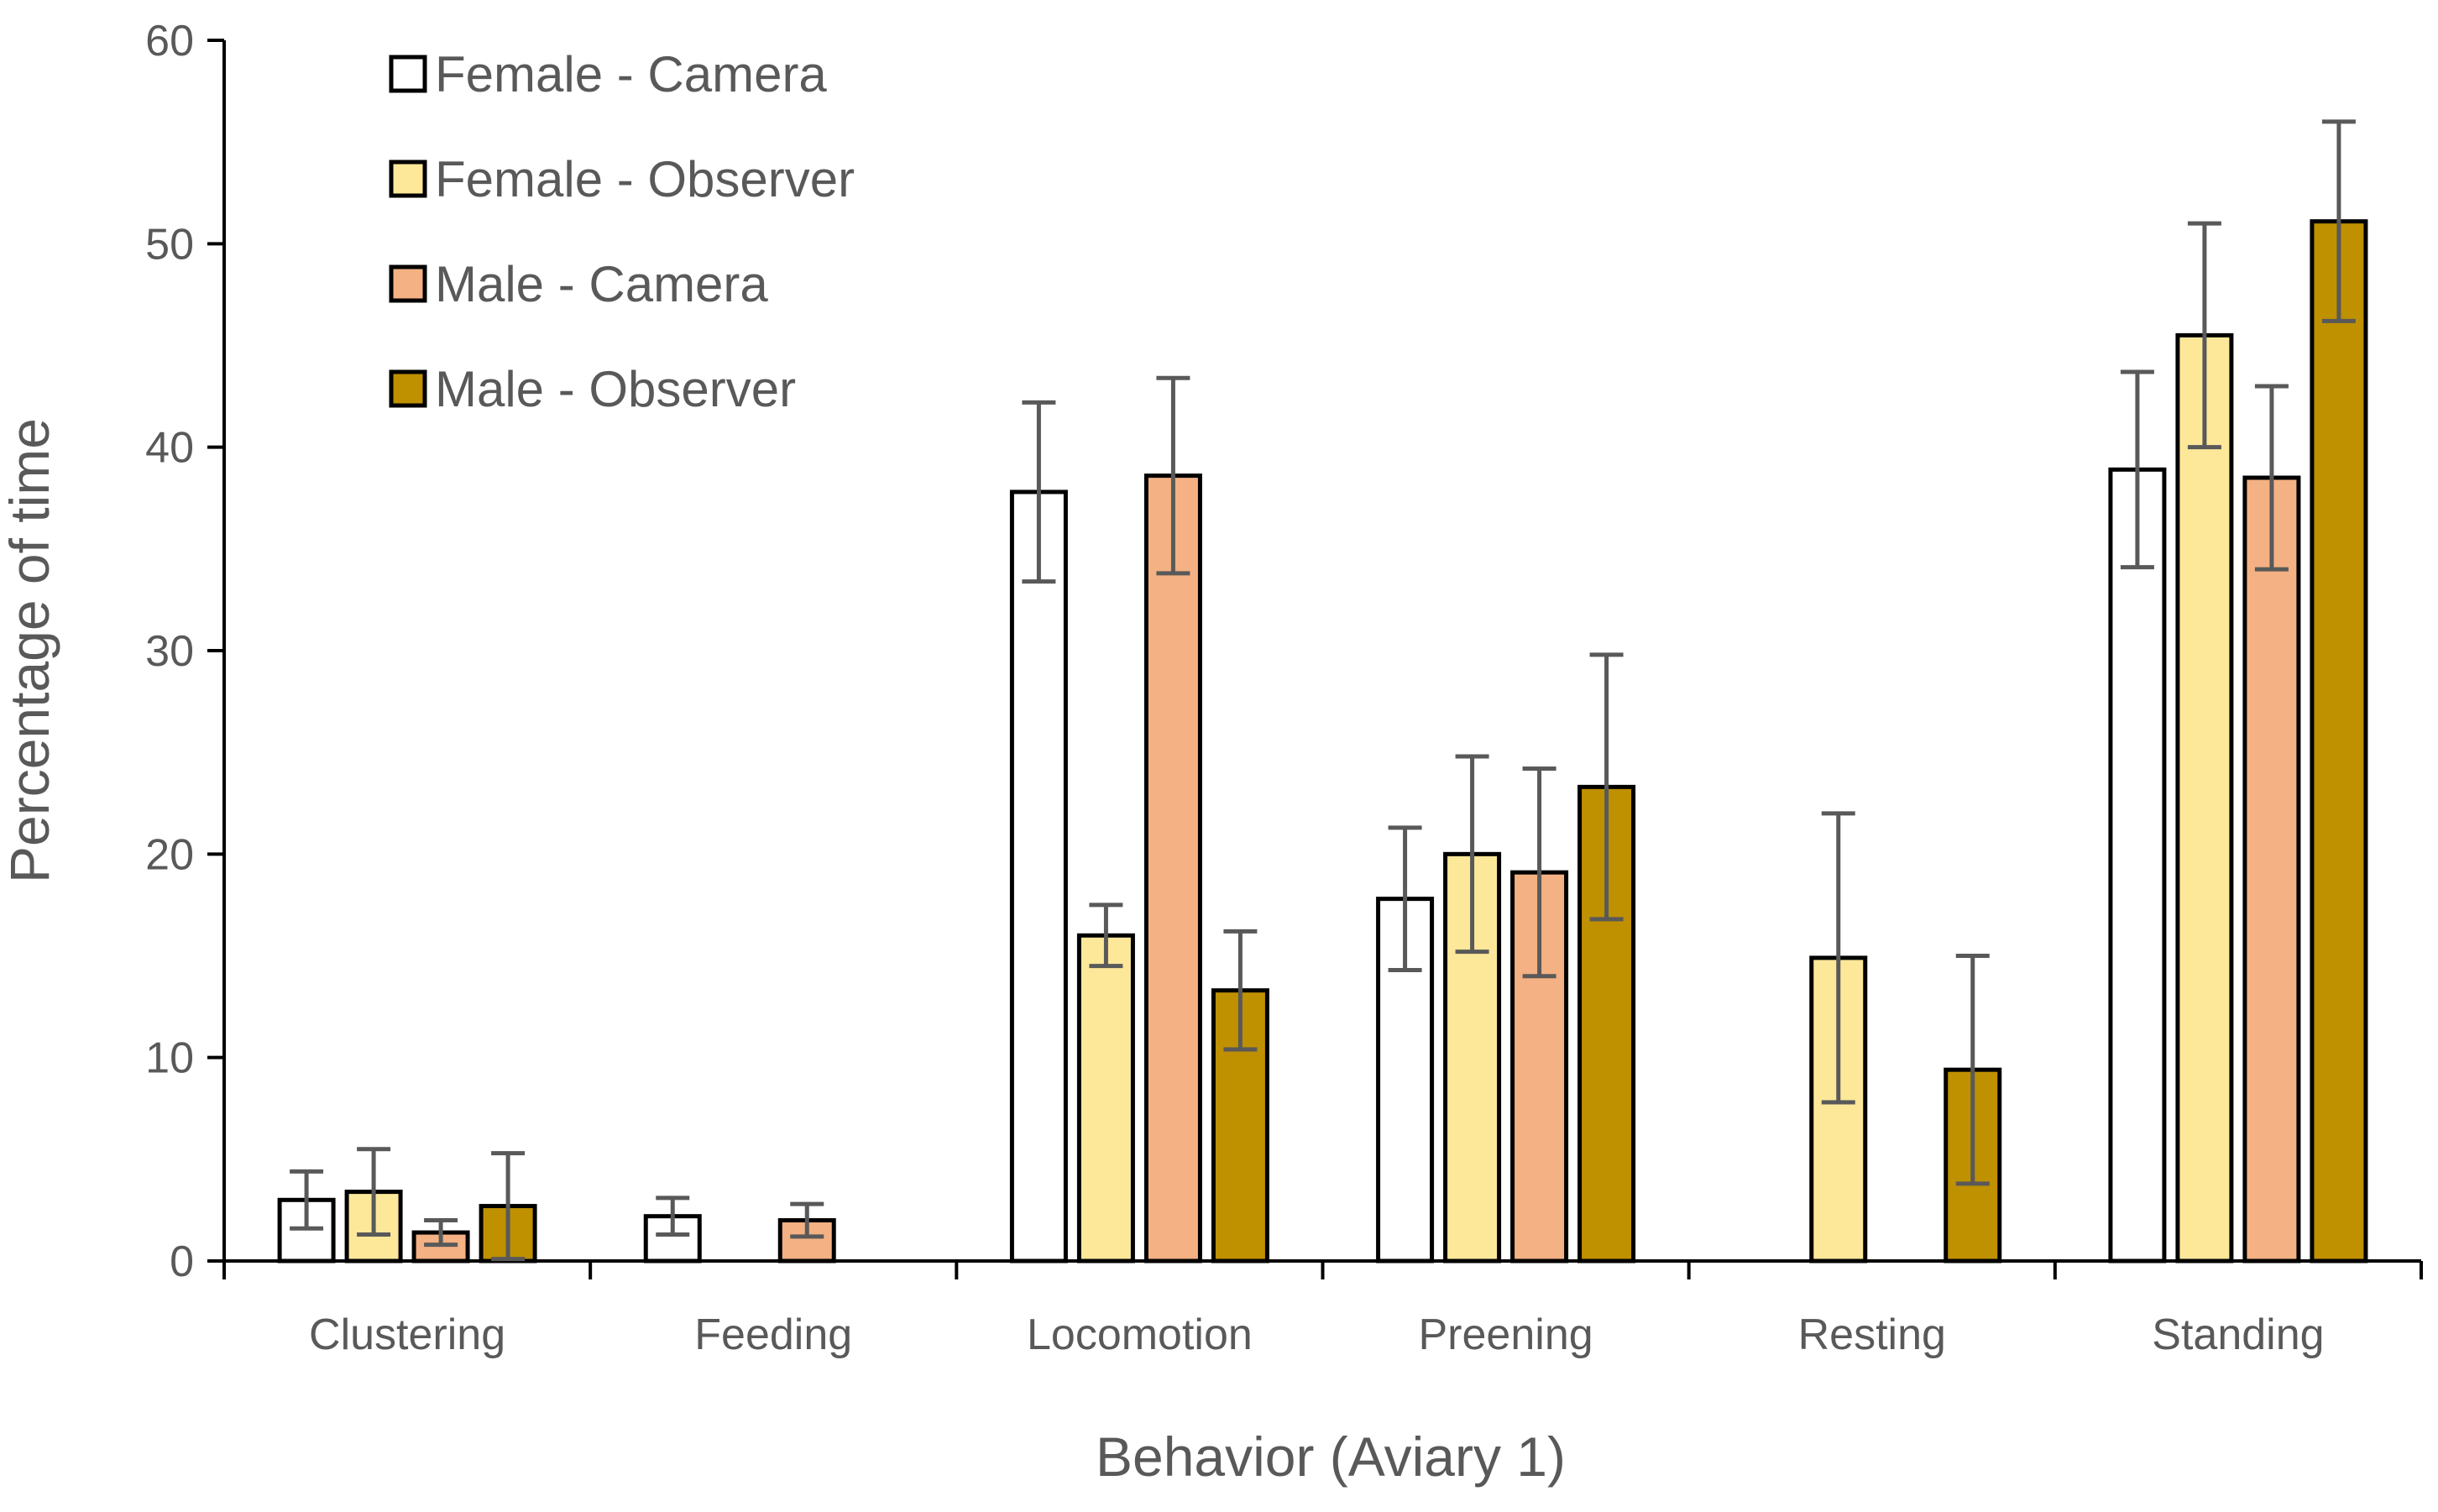 The image size is (2438, 1512). What do you see at coordinates (182, 1261) in the screenshot?
I see `y-tick-label: 0` at bounding box center [182, 1261].